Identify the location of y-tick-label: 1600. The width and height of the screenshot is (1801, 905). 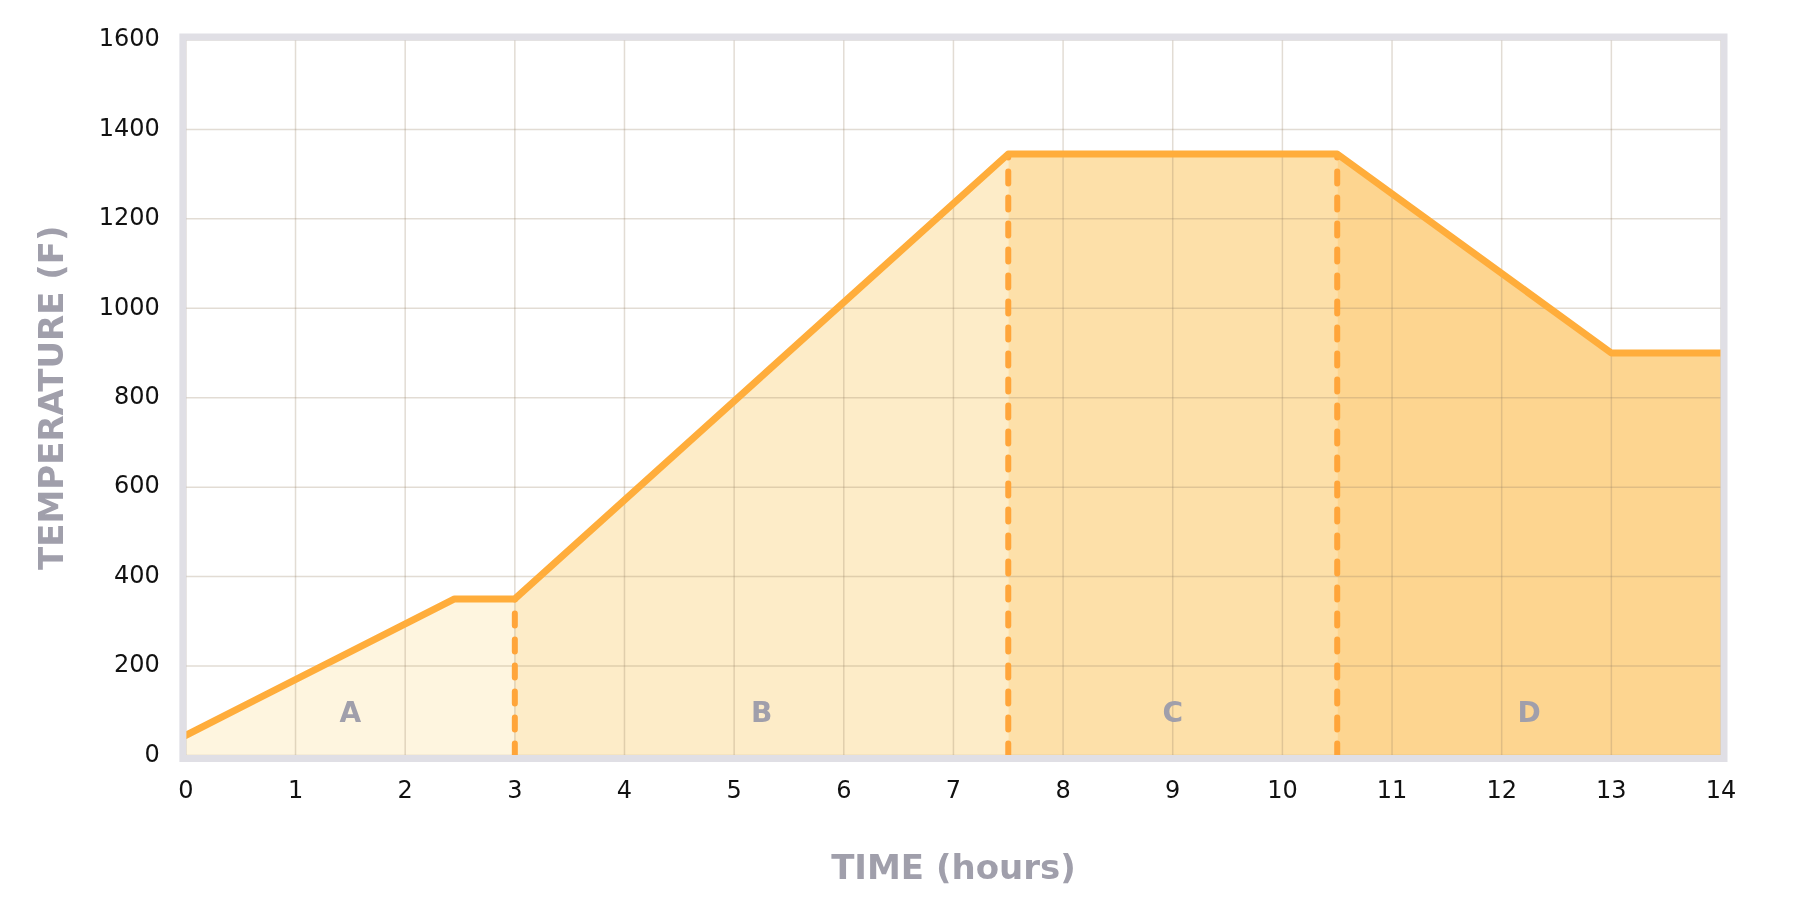
(129, 38).